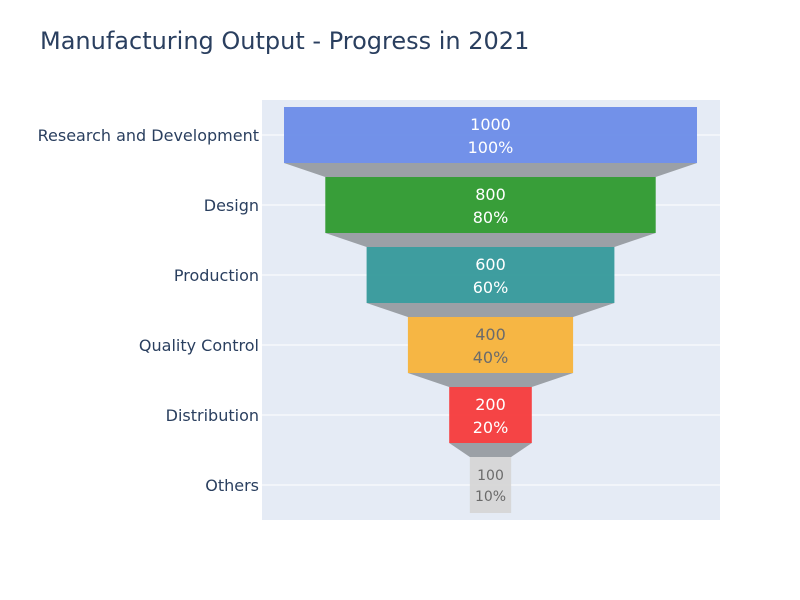 This screenshot has width=800, height=600. I want to click on funnel-bar-production, so click(490, 275).